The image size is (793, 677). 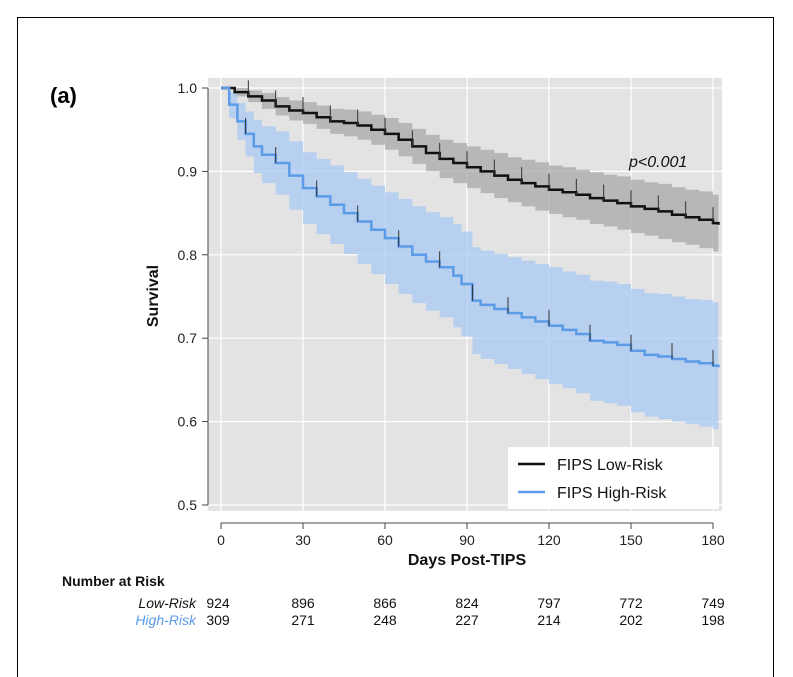 What do you see at coordinates (303, 620) in the screenshot?
I see `risk-value: 271` at bounding box center [303, 620].